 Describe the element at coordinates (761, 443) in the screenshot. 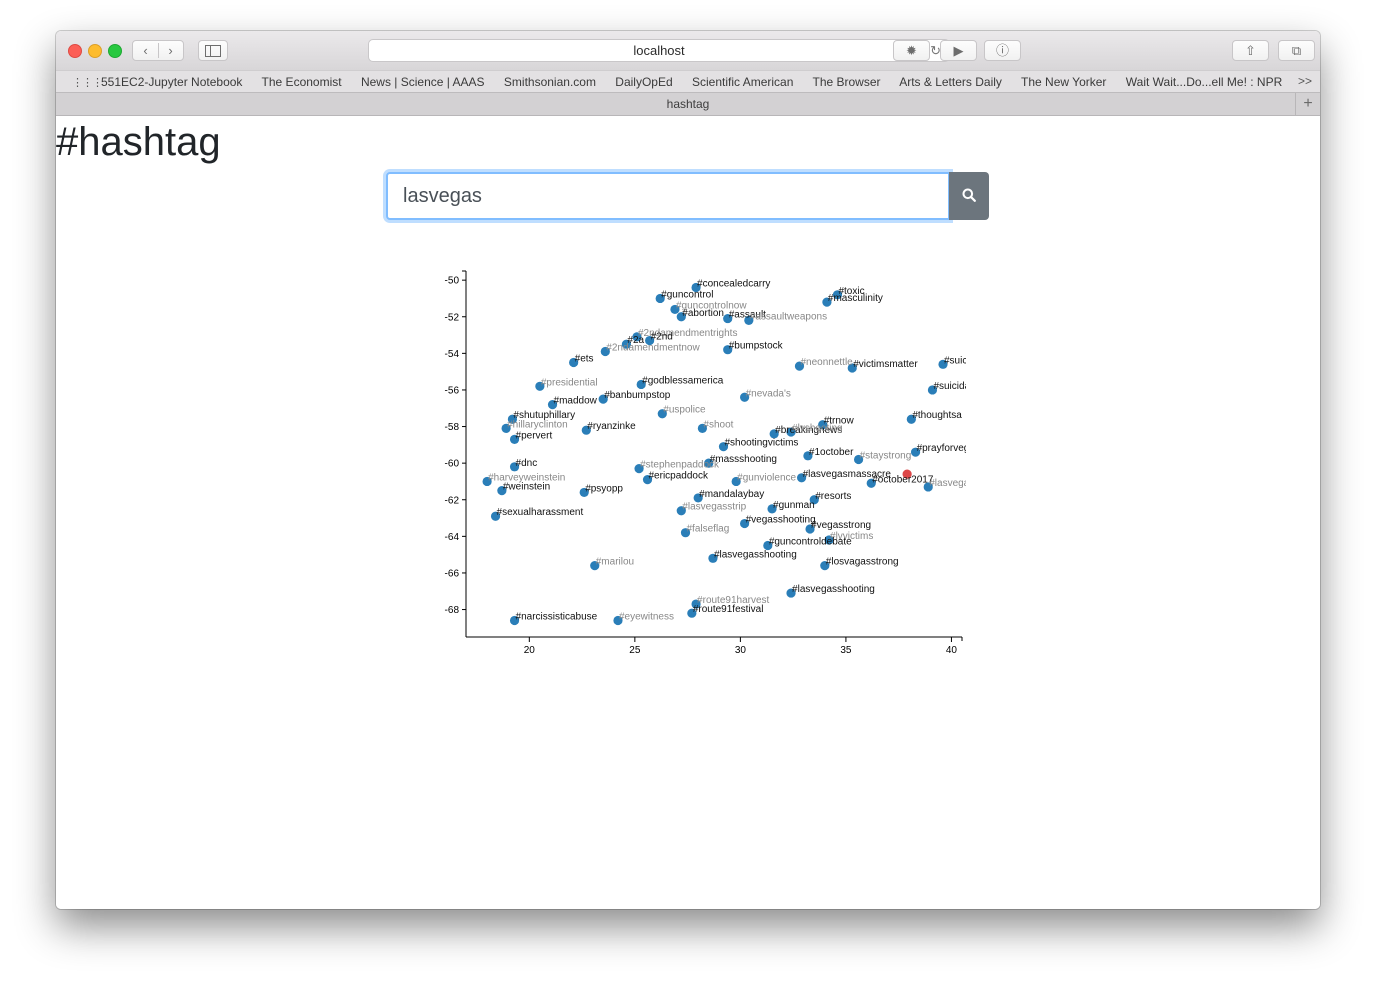

I see `data-label: #shootingvictims` at that location.